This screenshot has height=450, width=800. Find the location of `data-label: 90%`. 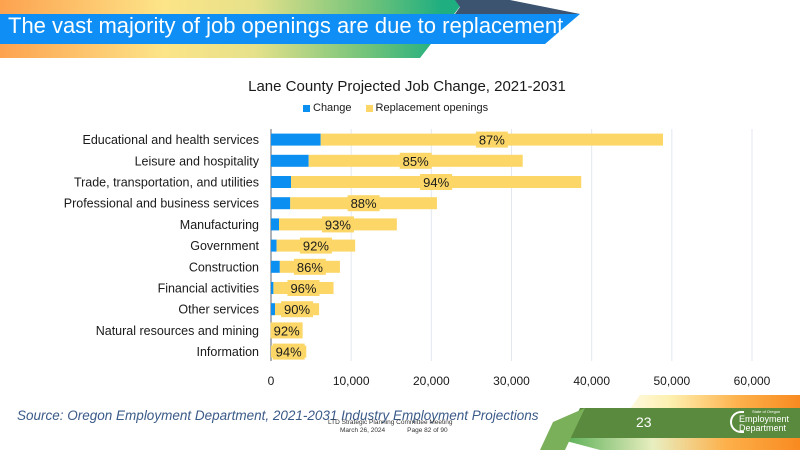

data-label: 90% is located at coordinates (297, 309).